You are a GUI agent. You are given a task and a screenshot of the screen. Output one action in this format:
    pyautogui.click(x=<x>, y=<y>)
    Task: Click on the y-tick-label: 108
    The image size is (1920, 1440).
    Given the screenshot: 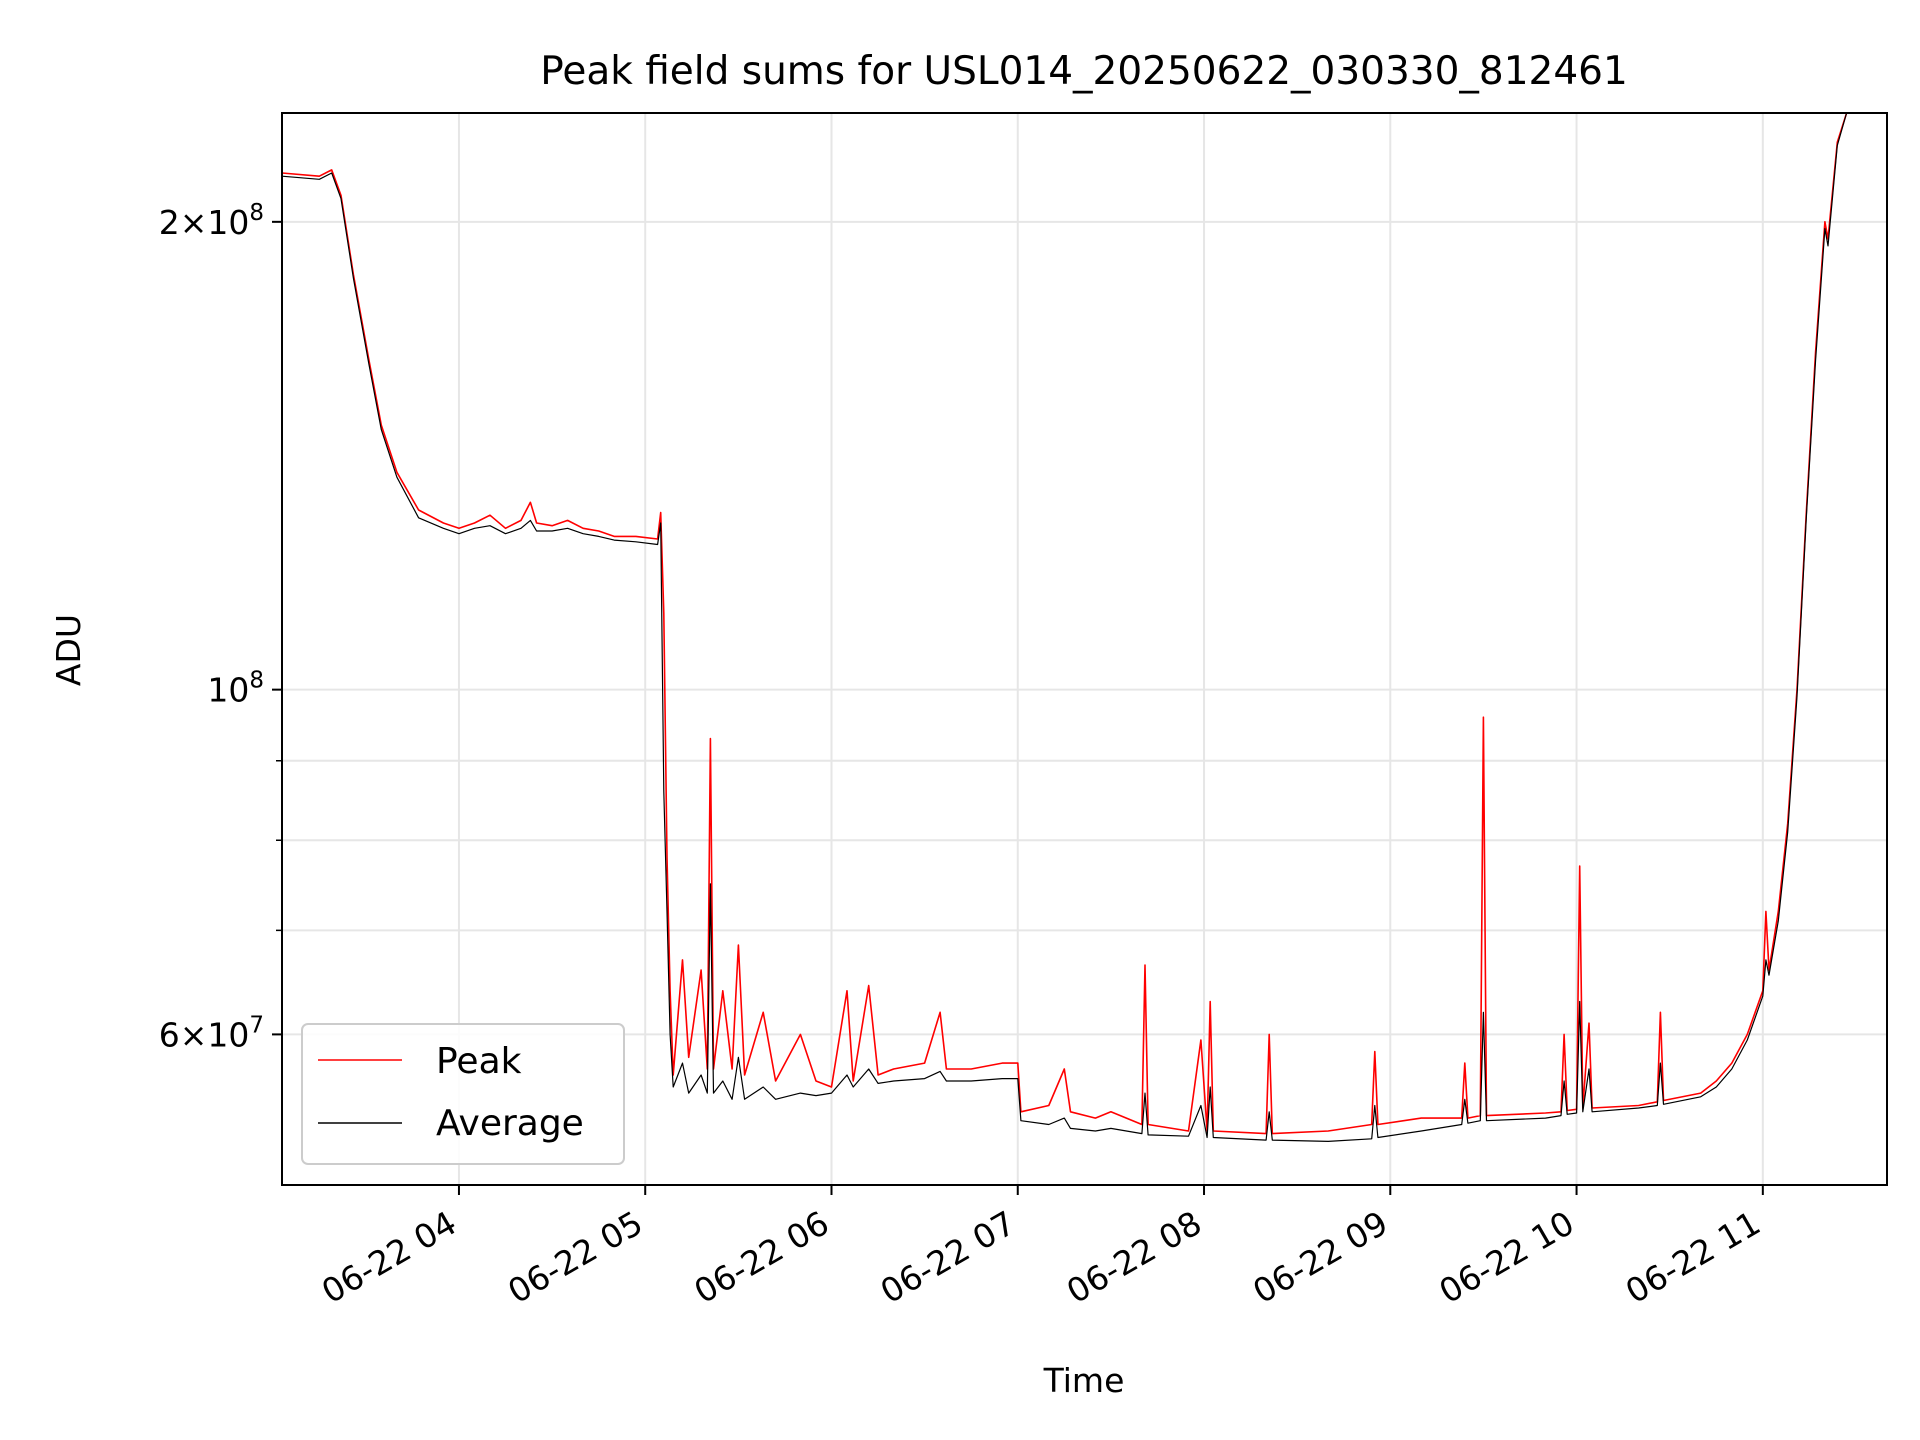 What is the action you would take?
    pyautogui.click(x=235, y=689)
    